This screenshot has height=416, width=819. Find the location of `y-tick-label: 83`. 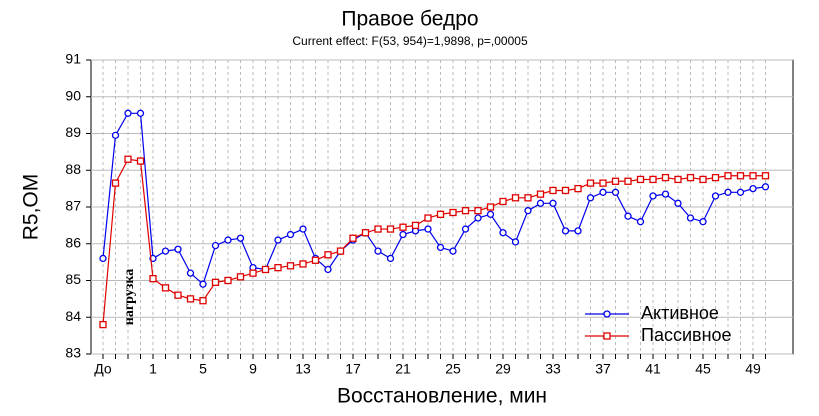

y-tick-label: 83 is located at coordinates (73, 353).